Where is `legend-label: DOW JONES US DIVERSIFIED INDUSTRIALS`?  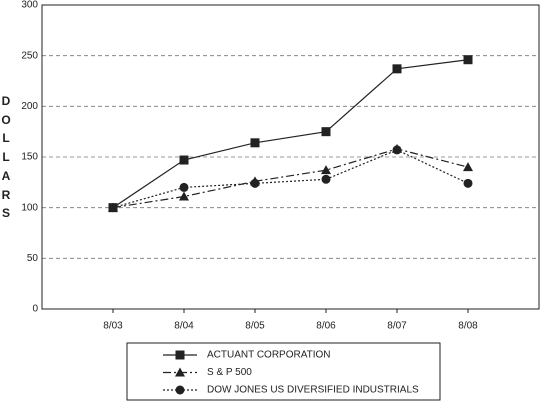
legend-label: DOW JONES US DIVERSIFIED INDUSTRIALS is located at coordinates (313, 390).